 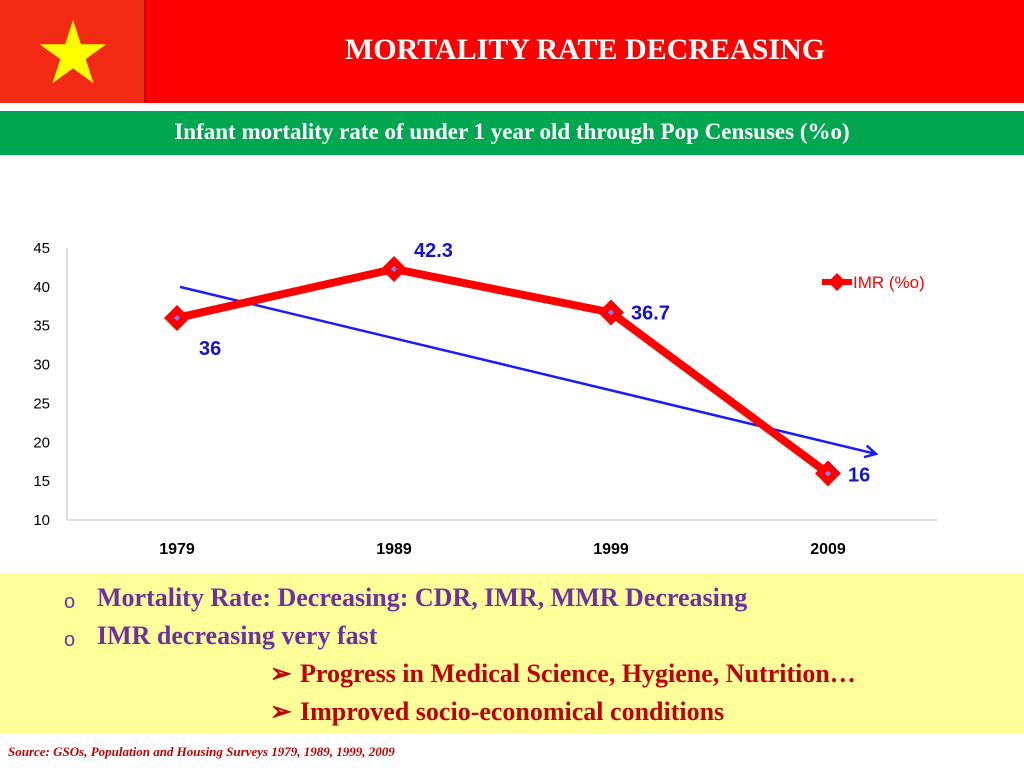 I want to click on bullet-item: IMR decreasing very fast, so click(x=237, y=635).